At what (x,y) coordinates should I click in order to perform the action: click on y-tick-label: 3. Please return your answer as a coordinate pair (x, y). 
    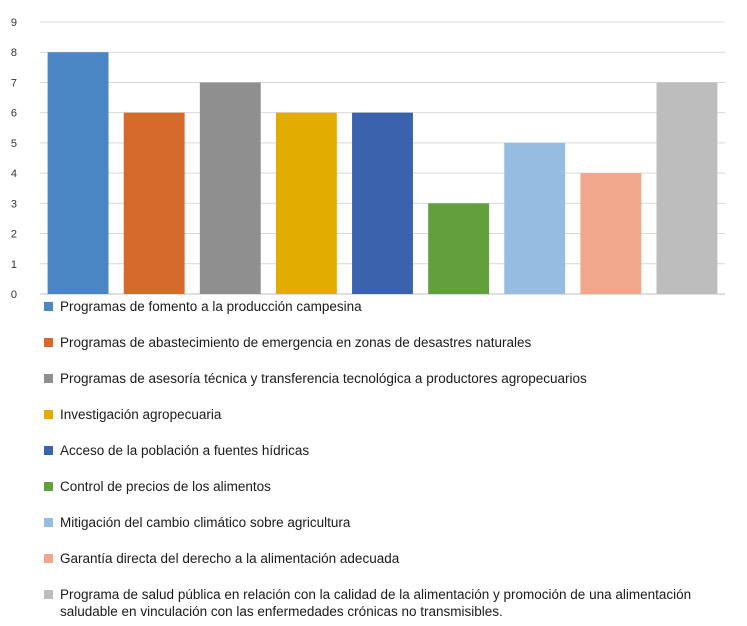
    Looking at the image, I should click on (14, 204).